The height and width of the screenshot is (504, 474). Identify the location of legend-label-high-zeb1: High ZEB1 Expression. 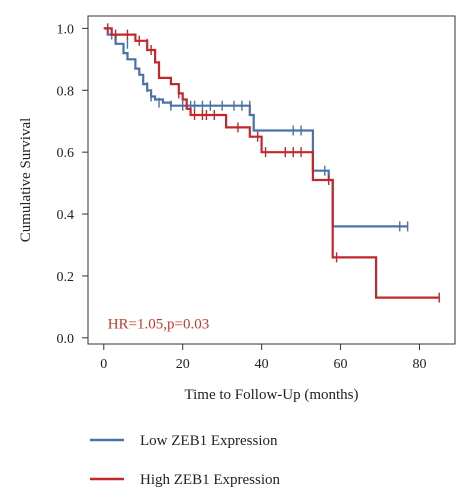
(210, 480).